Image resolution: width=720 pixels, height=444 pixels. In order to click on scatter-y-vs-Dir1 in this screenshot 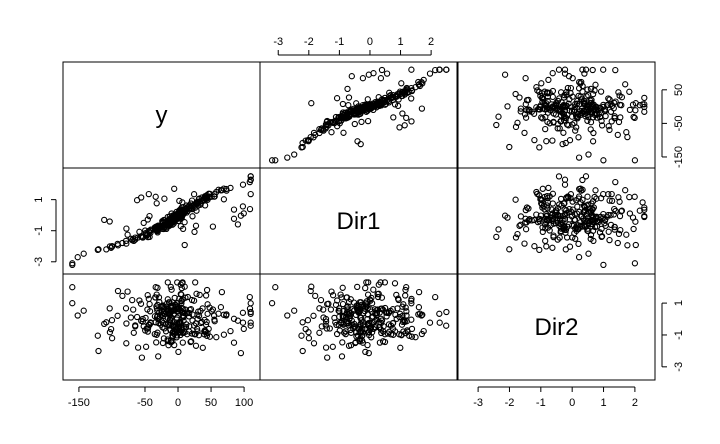, I will do `click(359, 115)`.